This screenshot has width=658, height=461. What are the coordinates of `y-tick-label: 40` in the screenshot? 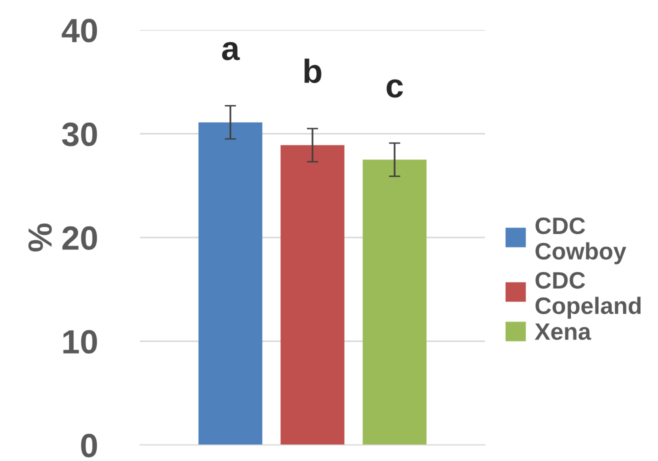 It's located at (79, 30).